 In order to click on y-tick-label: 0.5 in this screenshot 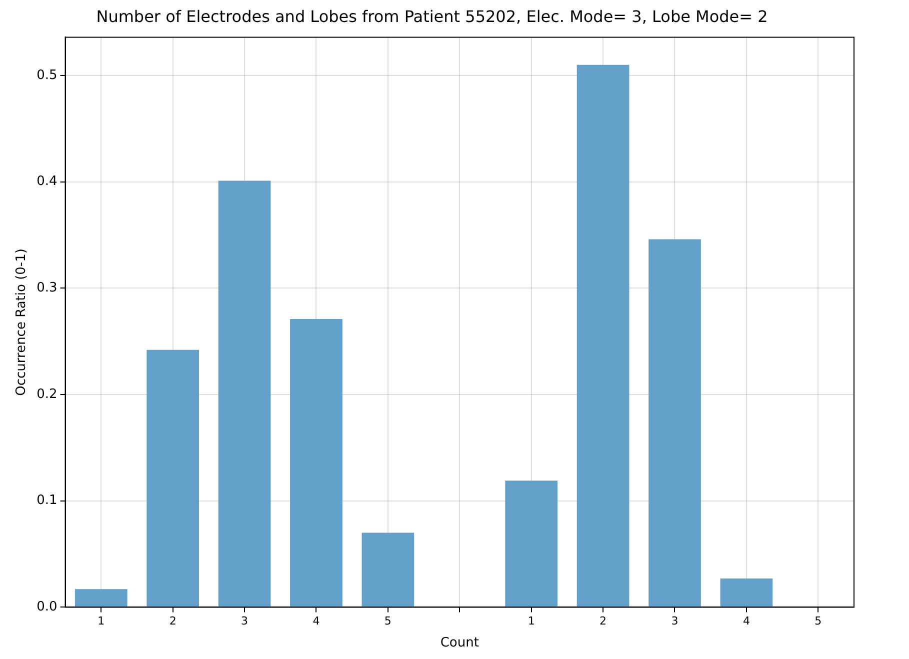, I will do `click(47, 75)`.